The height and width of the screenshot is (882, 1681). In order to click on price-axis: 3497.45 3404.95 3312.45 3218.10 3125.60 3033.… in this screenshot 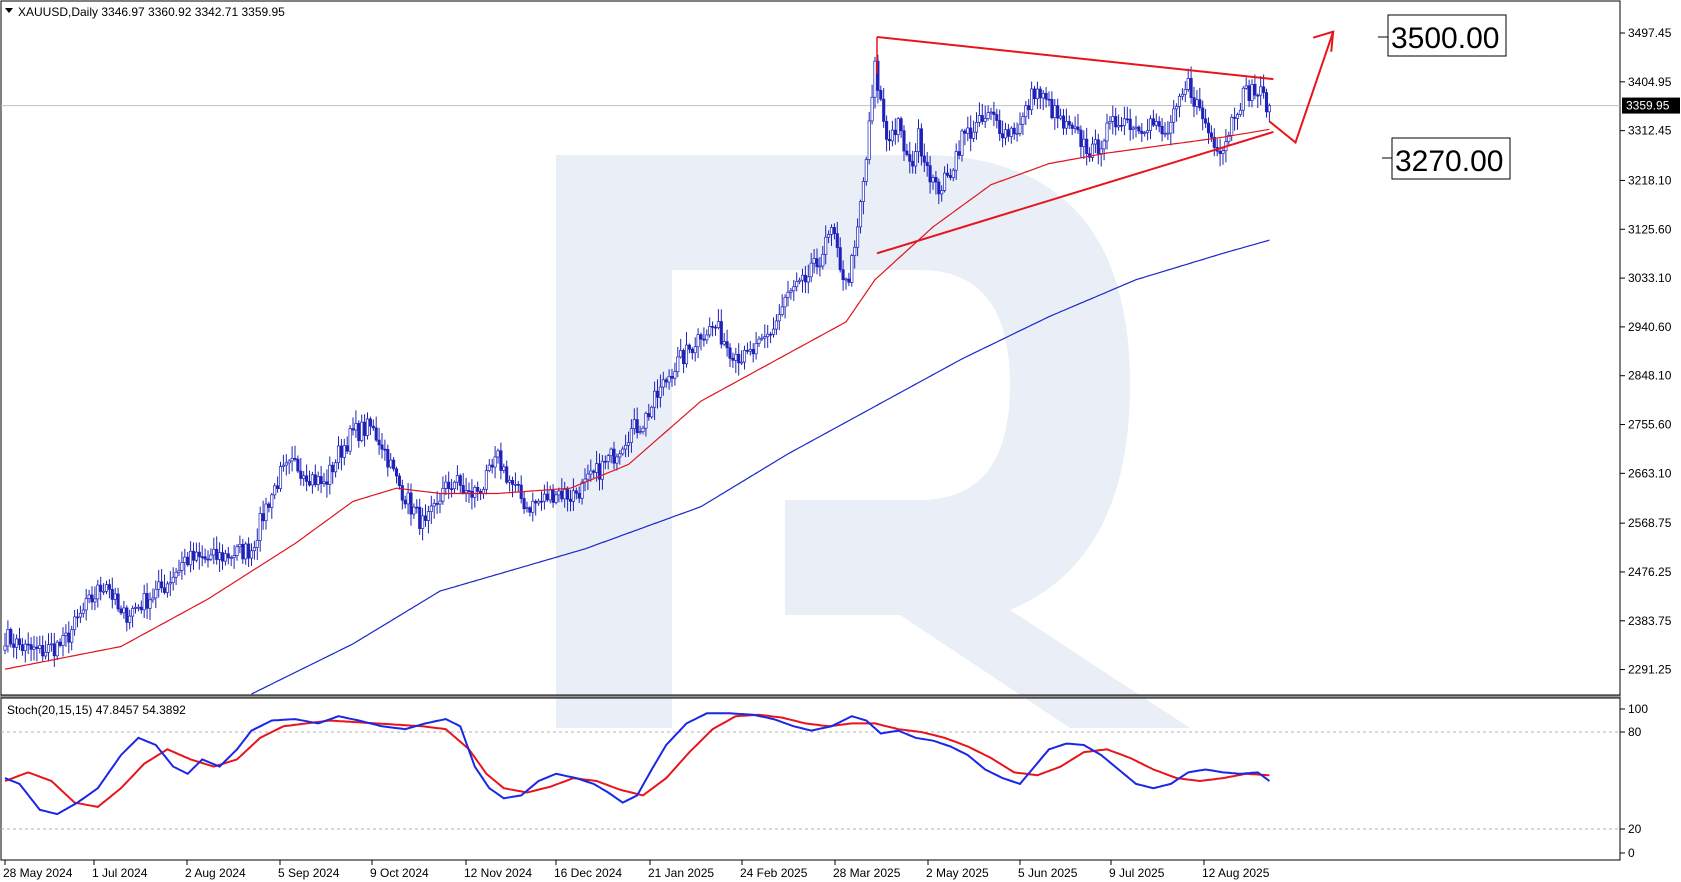, I will do `click(1646, 351)`.